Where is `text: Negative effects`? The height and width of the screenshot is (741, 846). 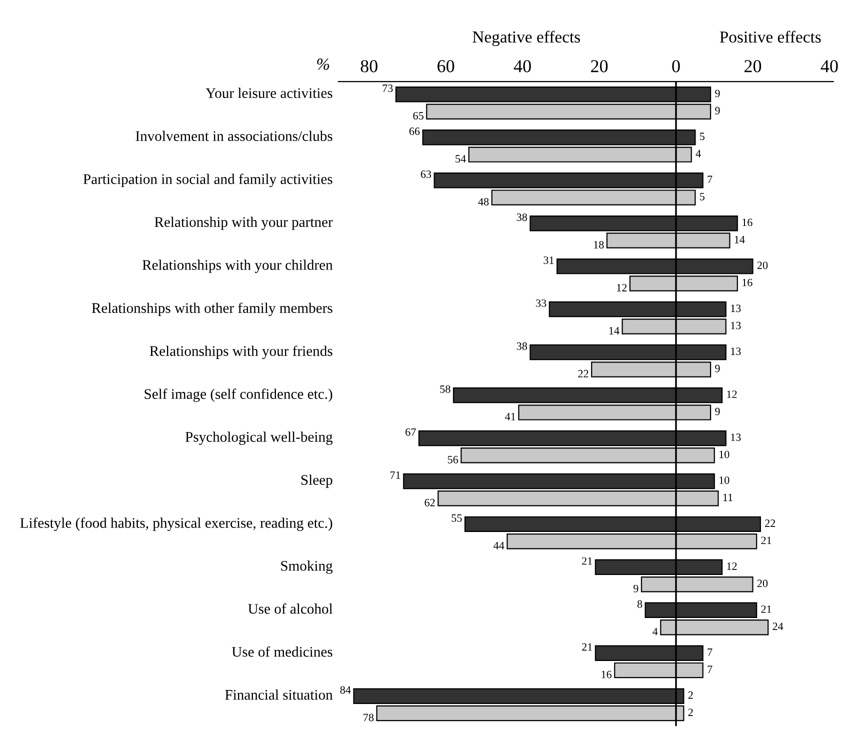 text: Negative effects is located at coordinates (526, 38).